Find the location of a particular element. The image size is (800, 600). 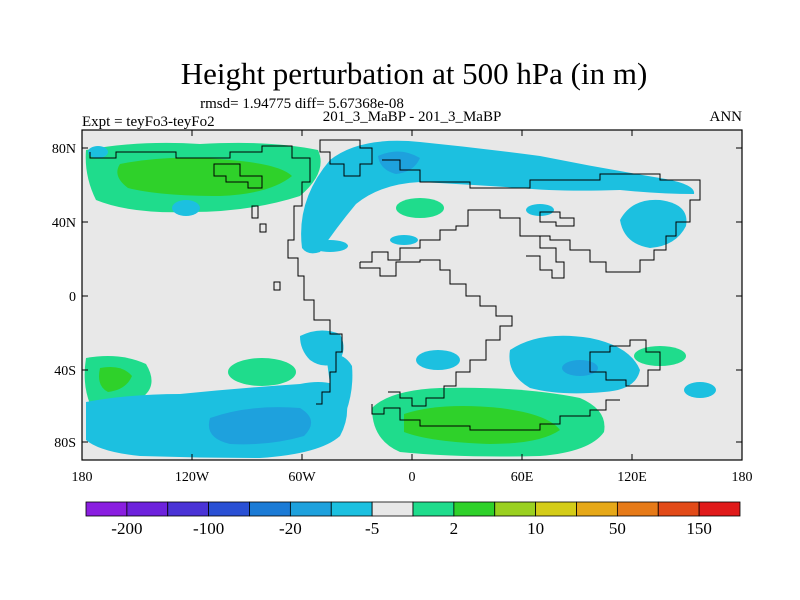

eurasia-outline is located at coordinates (530, 216).